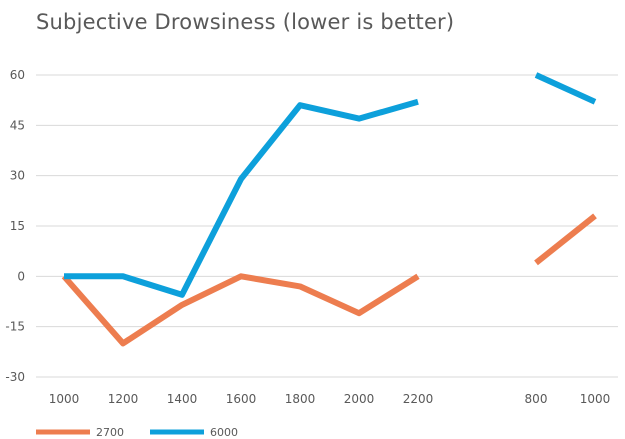 The height and width of the screenshot is (439, 625). Describe the element at coordinates (17, 176) in the screenshot. I see `y-tick-label: 30` at that location.